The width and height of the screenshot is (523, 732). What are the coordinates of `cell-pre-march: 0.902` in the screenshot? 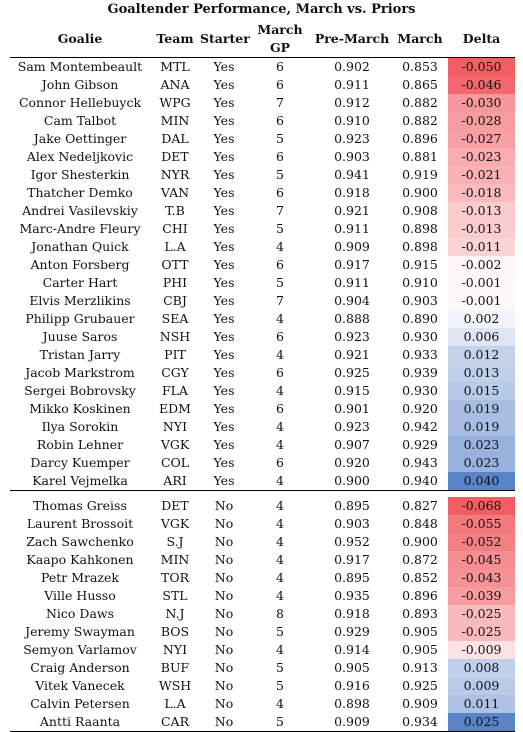 It's located at (352, 66).